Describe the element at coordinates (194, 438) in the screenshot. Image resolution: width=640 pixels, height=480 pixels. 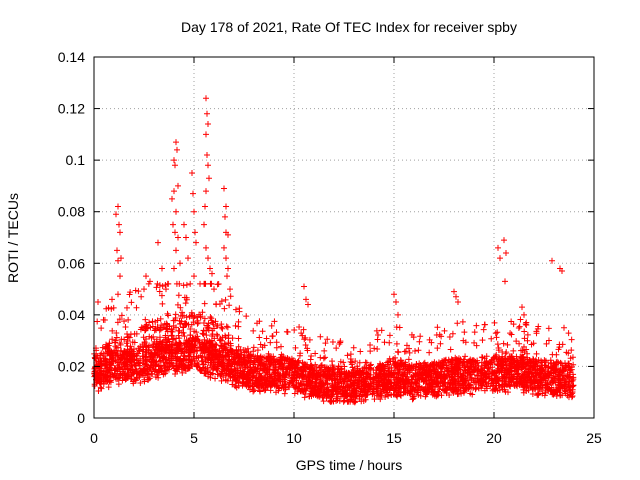
I see `x-tick-label: 5` at that location.